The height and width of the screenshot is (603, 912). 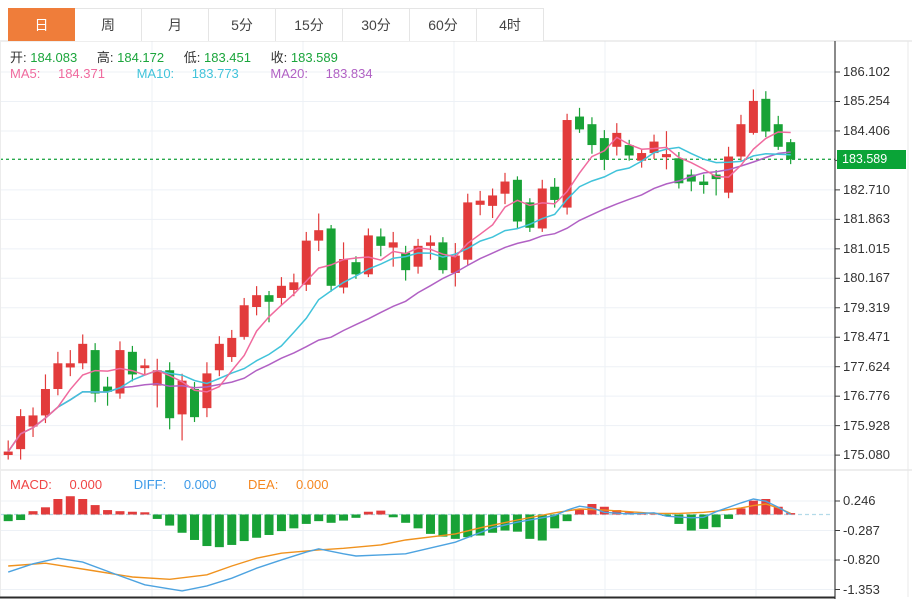 I want to click on price-tick-179.319: 179.319, so click(x=866, y=307).